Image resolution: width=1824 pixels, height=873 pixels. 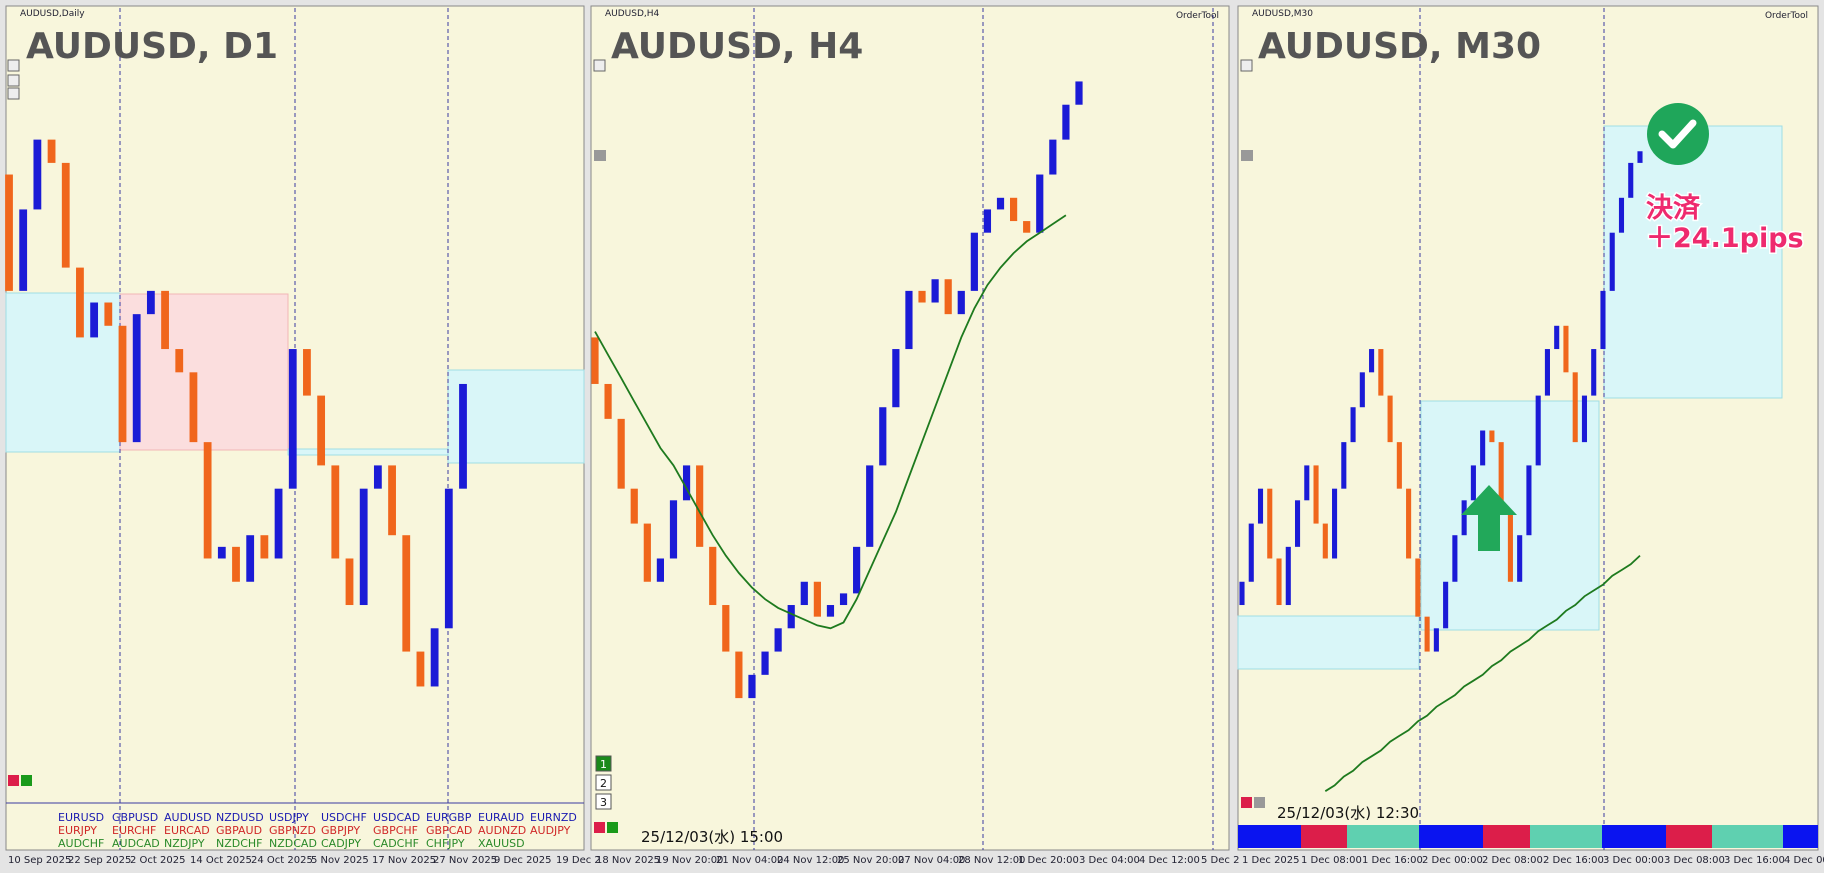 I want to click on symbol-button: USDCHF, so click(x=344, y=817).